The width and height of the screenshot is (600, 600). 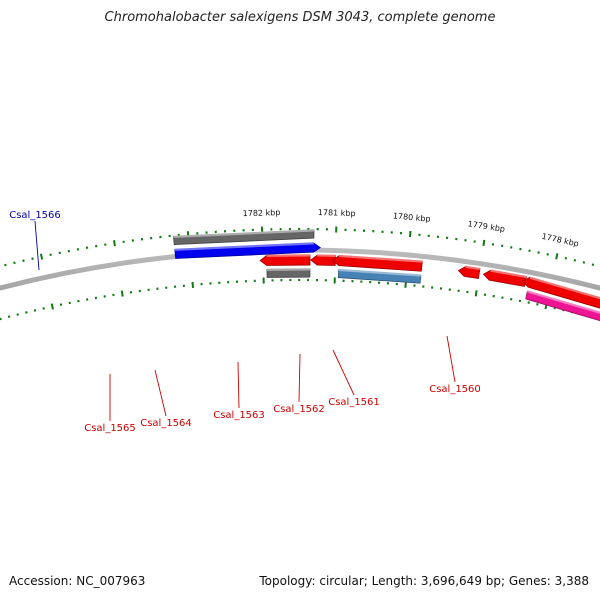 I want to click on scale-tick-label: 1782 kbp, so click(x=262, y=213).